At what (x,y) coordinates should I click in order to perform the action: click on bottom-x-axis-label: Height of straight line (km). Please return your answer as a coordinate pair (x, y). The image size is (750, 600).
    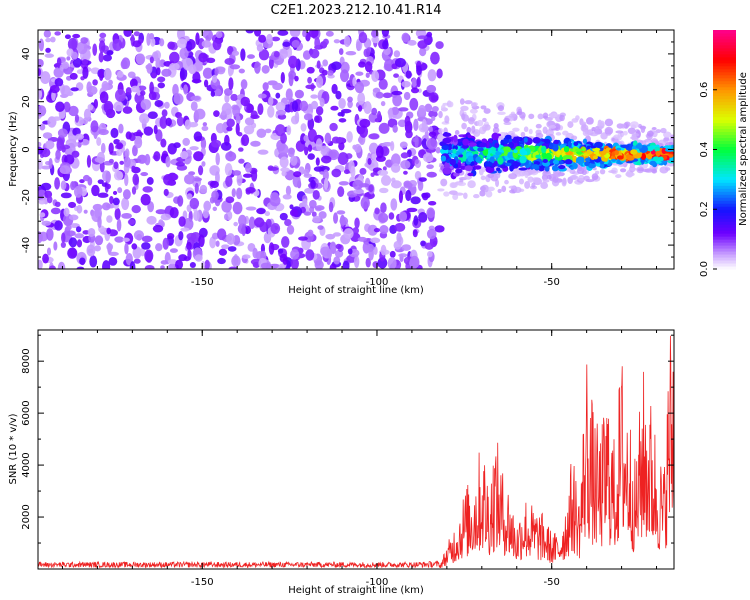
    Looking at the image, I should click on (356, 590).